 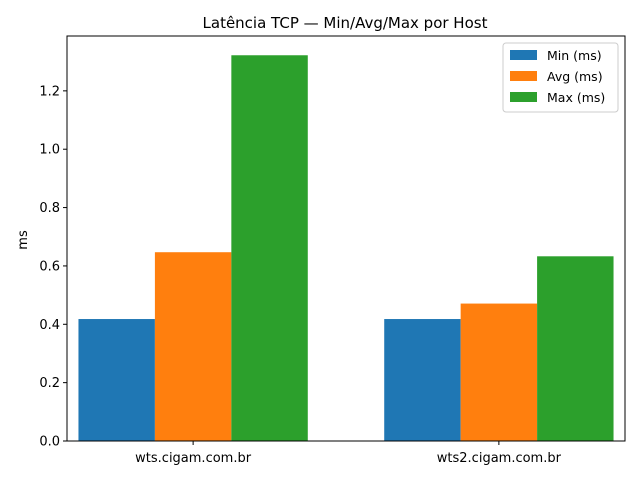 I want to click on x-tick-label: wts2.cigam.com.br, so click(x=499, y=458).